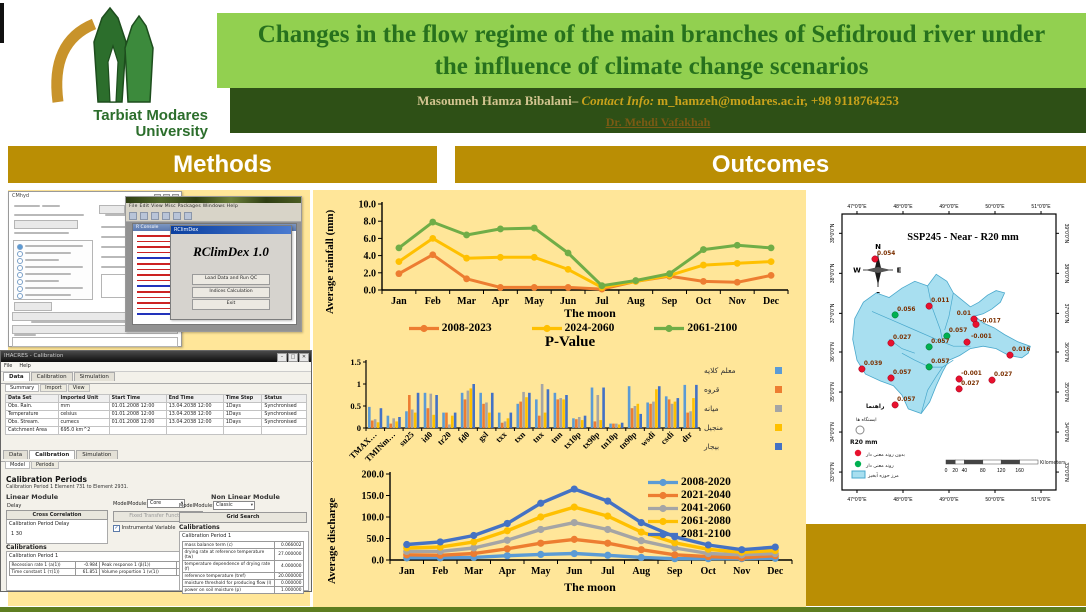  Describe the element at coordinates (608, 571) in the screenshot. I see `svg-text: Jul` at that location.